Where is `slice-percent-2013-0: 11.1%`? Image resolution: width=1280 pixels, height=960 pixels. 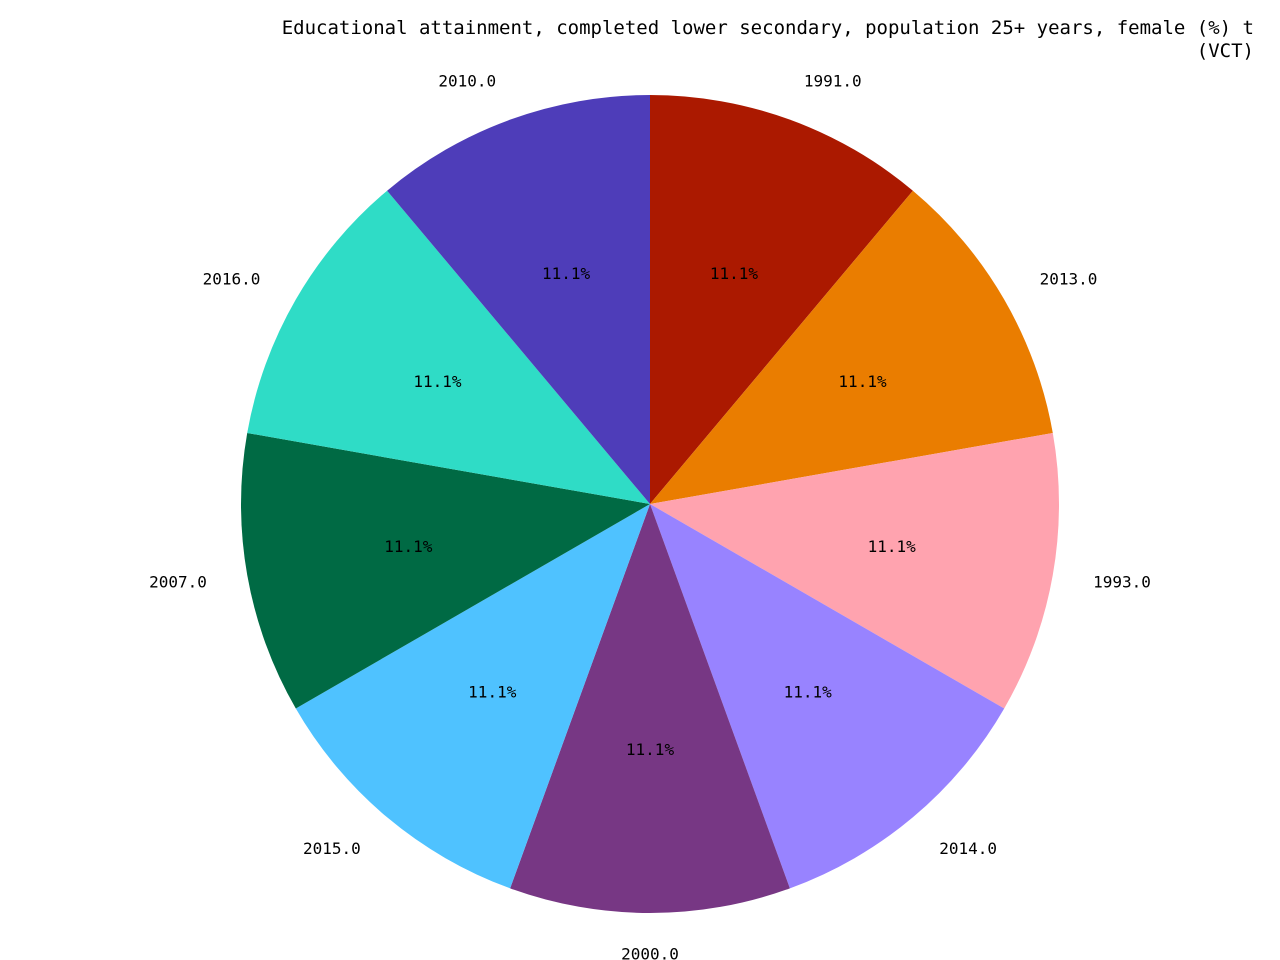
slice-percent-2013-0: 11.1% is located at coordinates (862, 381).